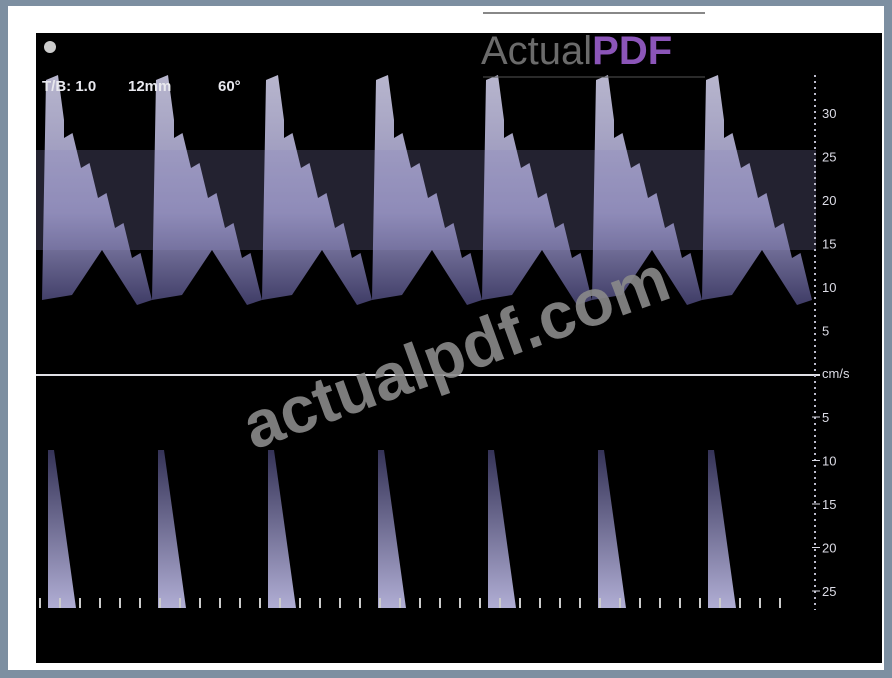 This screenshot has width=892, height=678. What do you see at coordinates (229, 86) in the screenshot?
I see `info-angle: 60°` at bounding box center [229, 86].